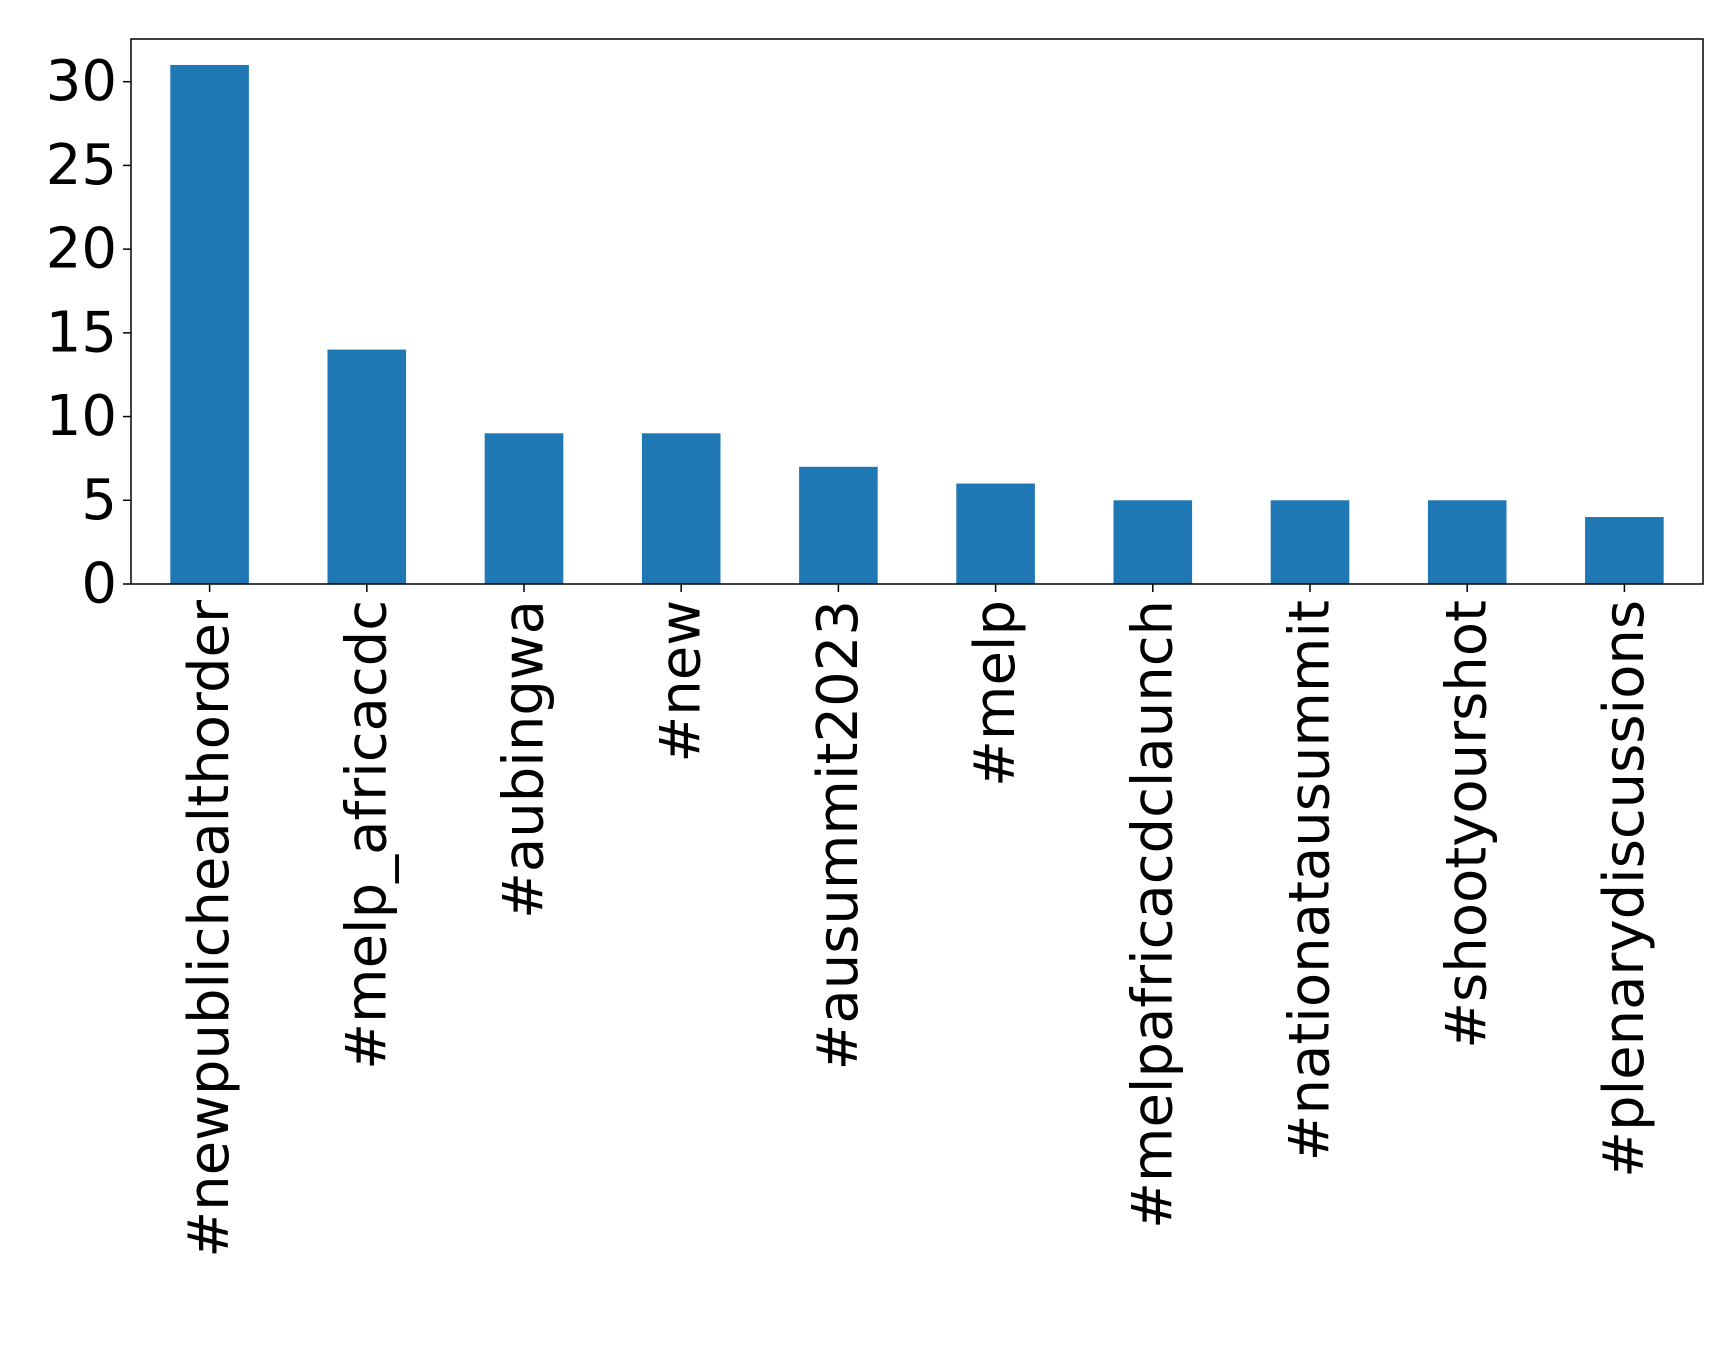 The image size is (1719, 1362). I want to click on y-tick-label: 15, so click(81, 332).